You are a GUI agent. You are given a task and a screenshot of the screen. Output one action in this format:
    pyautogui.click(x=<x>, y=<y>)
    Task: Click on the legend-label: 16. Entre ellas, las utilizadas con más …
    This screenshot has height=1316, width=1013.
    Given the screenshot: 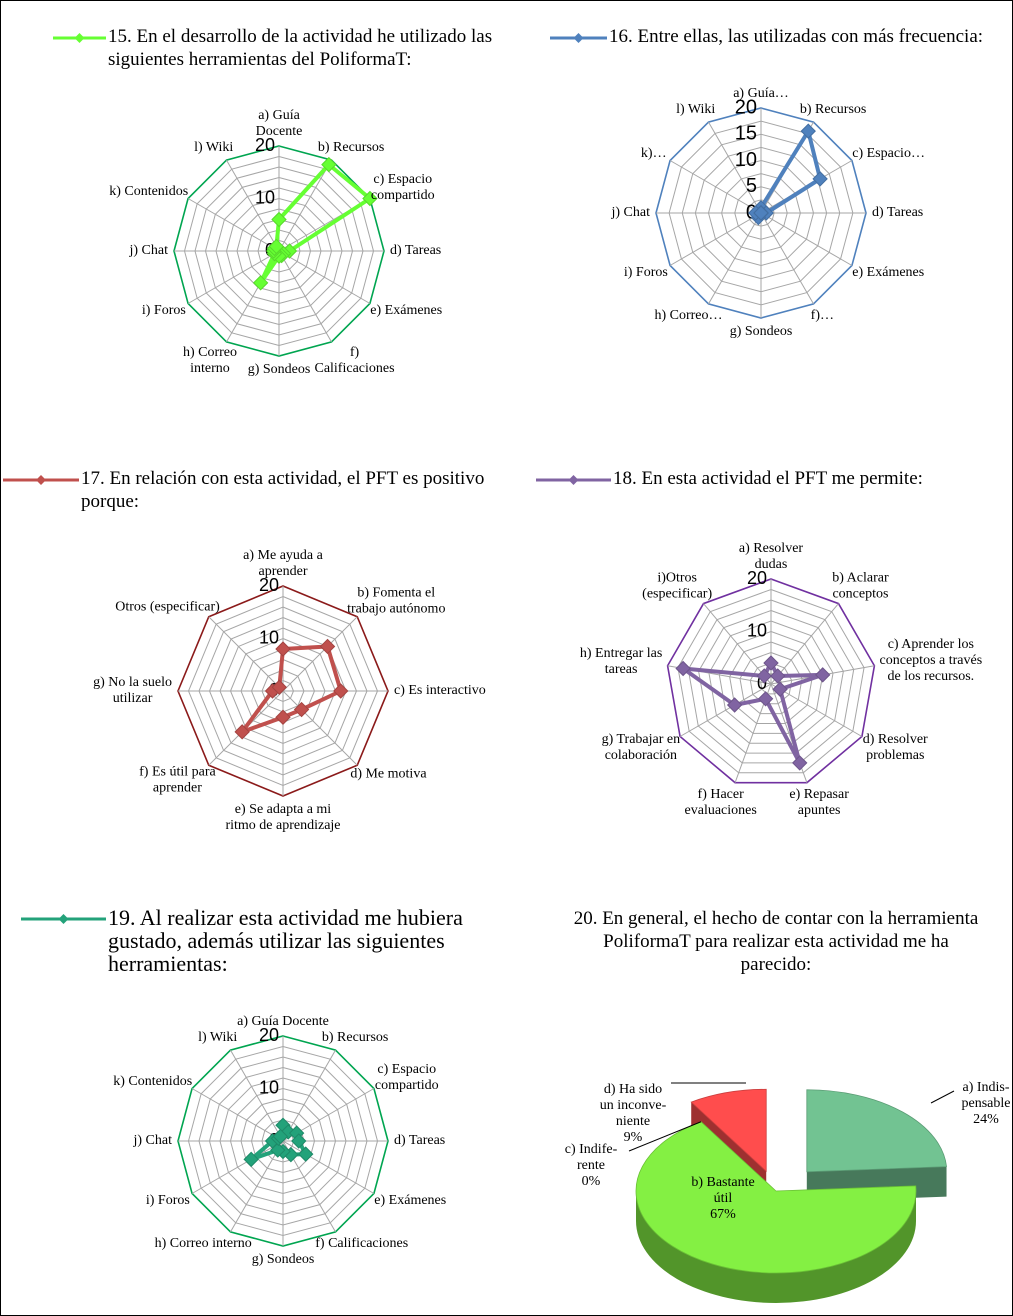 What is the action you would take?
    pyautogui.click(x=796, y=36)
    